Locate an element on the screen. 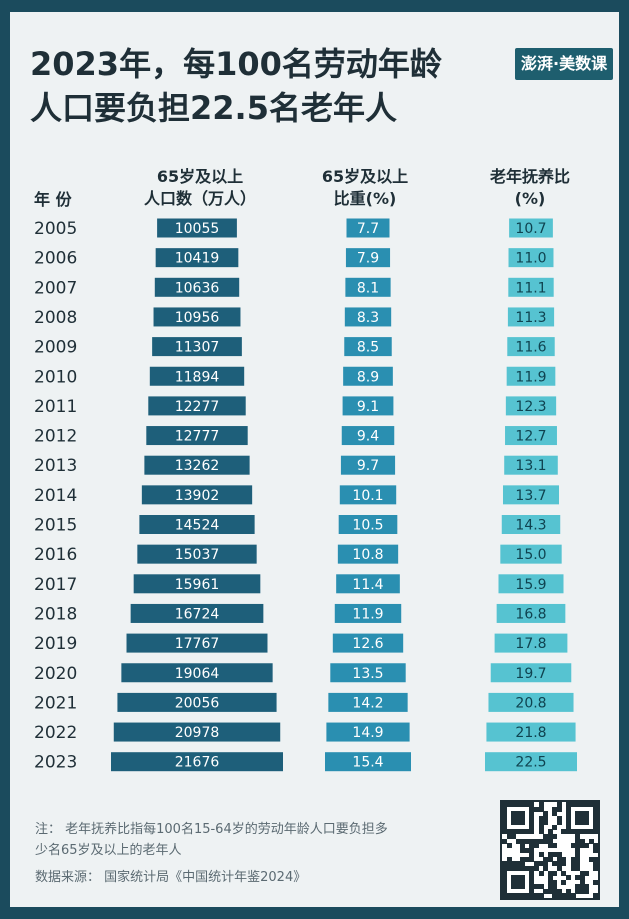 Image resolution: width=629 pixels, height=919 pixels. data-label: 21.8 is located at coordinates (530, 733).